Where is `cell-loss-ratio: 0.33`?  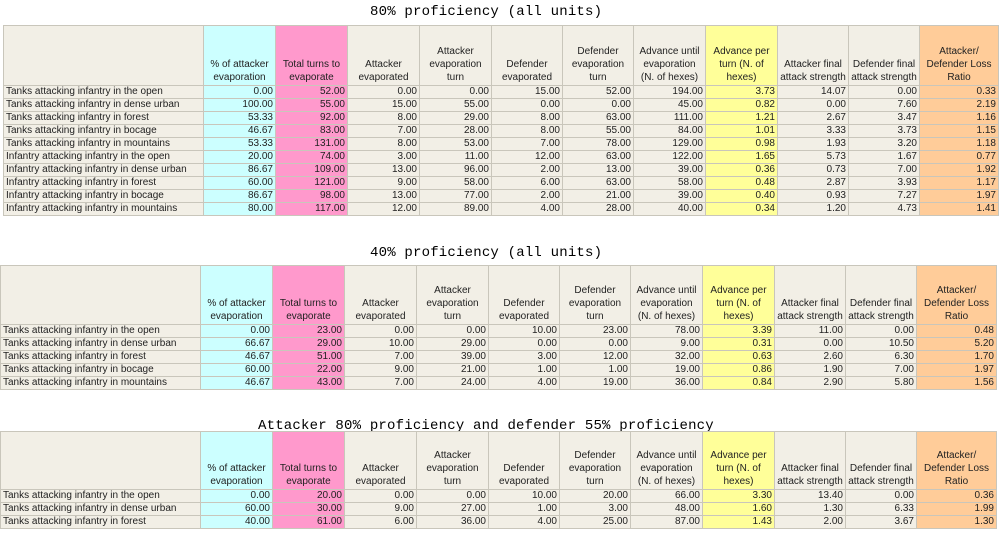
cell-loss-ratio: 0.33 is located at coordinates (959, 92).